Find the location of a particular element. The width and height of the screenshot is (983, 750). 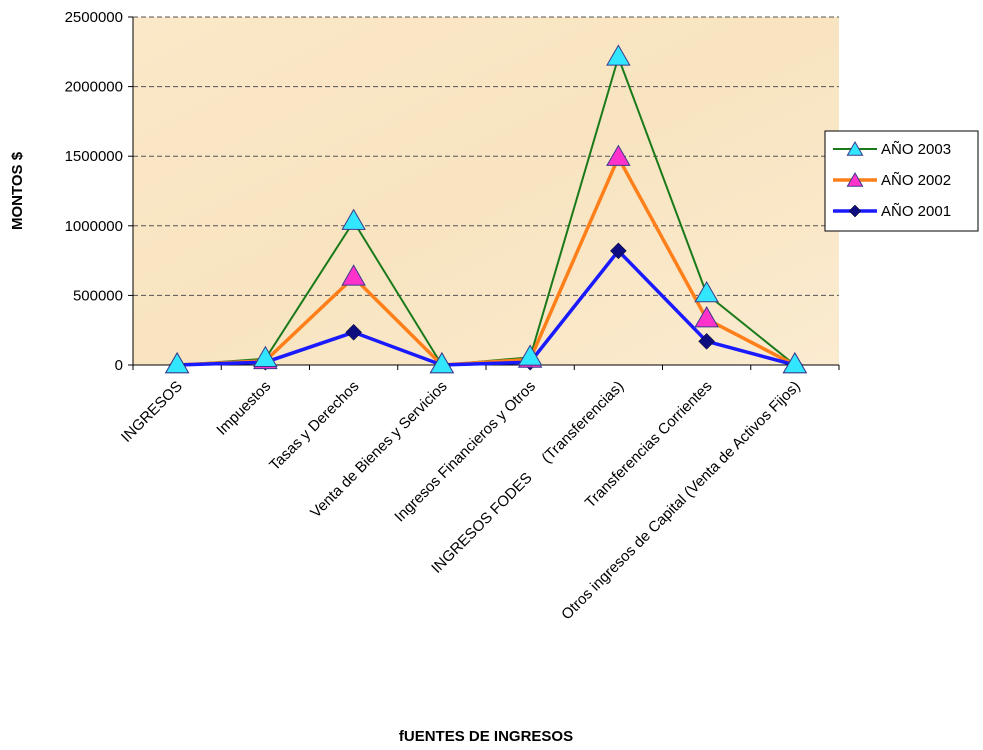

x-tick-label: Tasas y Derechos is located at coordinates (314, 426).